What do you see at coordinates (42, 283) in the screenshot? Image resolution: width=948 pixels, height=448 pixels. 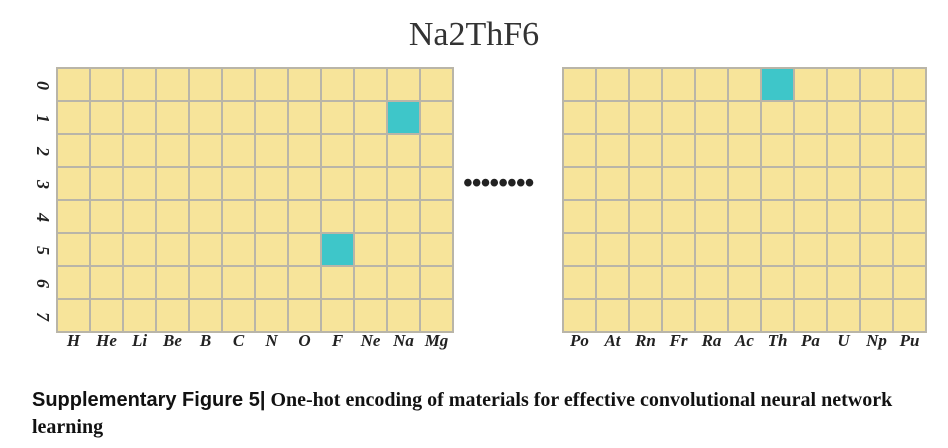 I see `row-label: 6` at bounding box center [42, 283].